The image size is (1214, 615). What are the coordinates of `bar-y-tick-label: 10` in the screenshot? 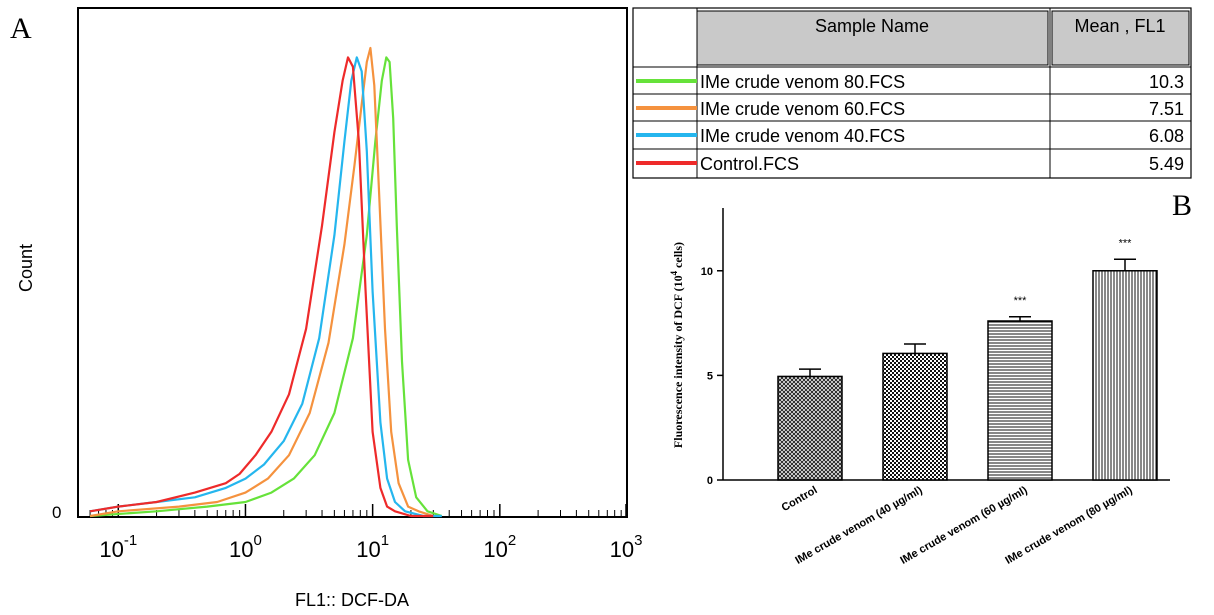 It's located at (707, 272).